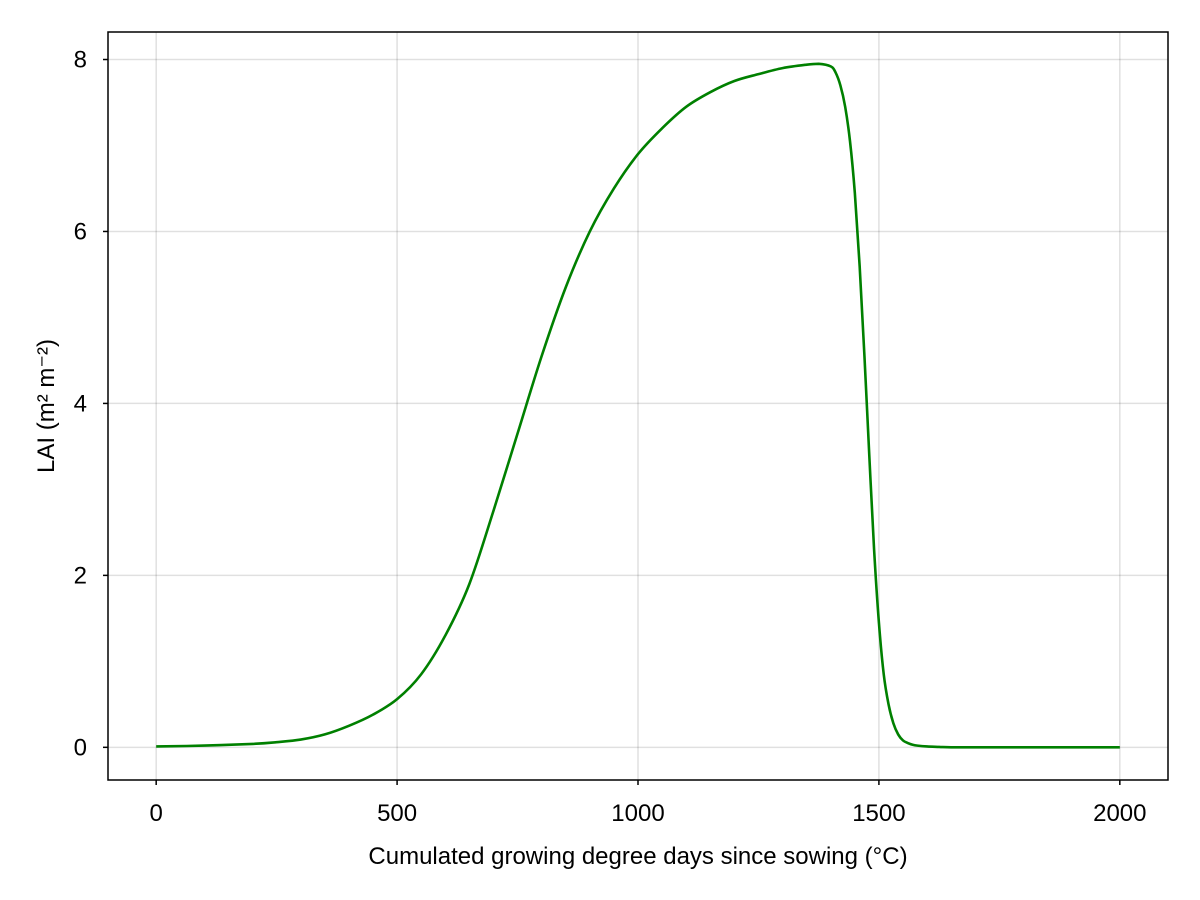  Describe the element at coordinates (397, 813) in the screenshot. I see `x-tick-label: 500` at that location.